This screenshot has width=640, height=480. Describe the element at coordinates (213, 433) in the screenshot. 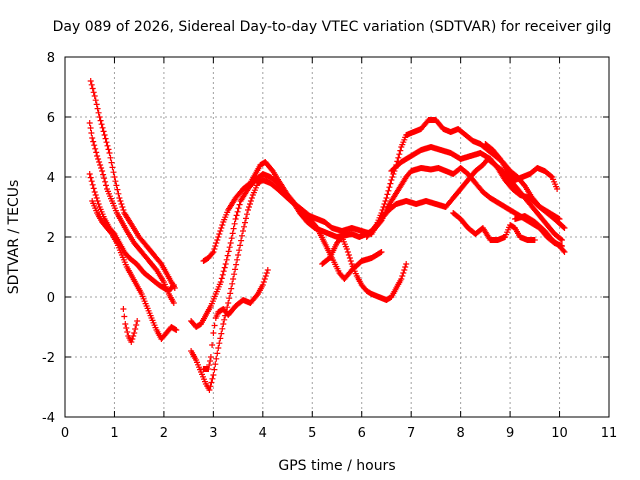

I see `x-tick-label: 3` at that location.